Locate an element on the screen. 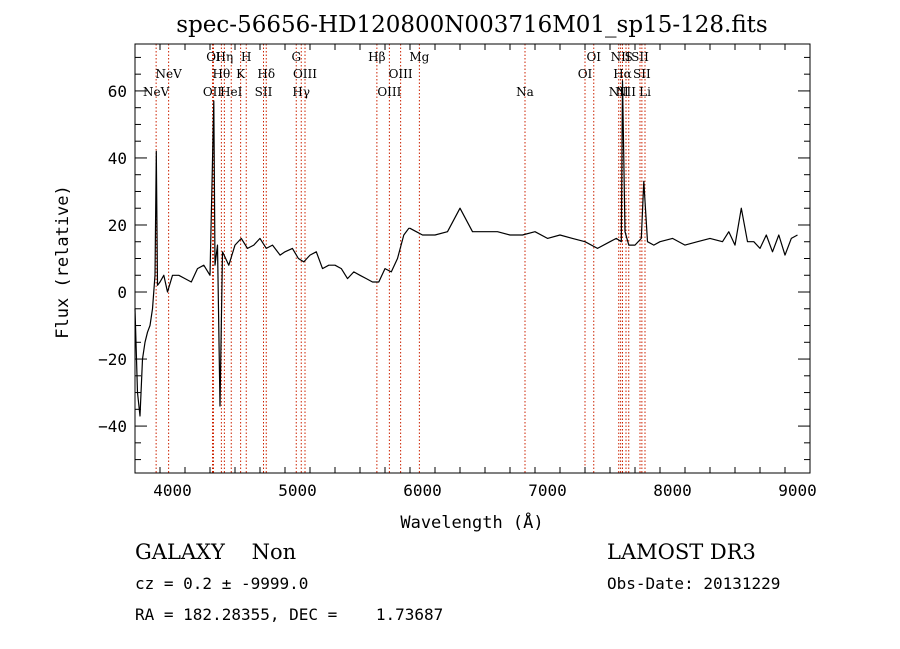  line-marker-label: Na is located at coordinates (525, 92).